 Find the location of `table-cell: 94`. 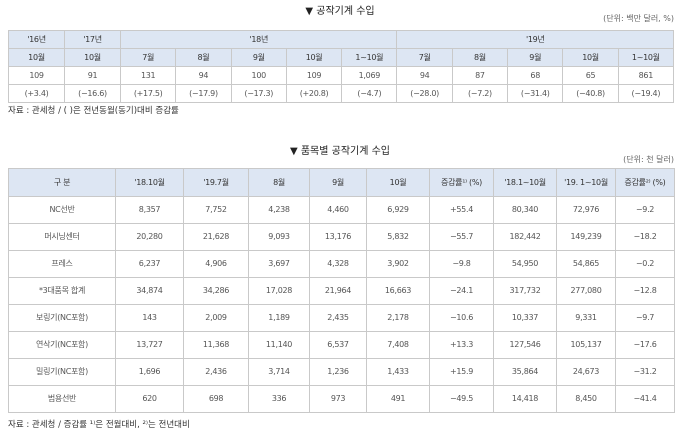

table-cell: 94 is located at coordinates (203, 75).